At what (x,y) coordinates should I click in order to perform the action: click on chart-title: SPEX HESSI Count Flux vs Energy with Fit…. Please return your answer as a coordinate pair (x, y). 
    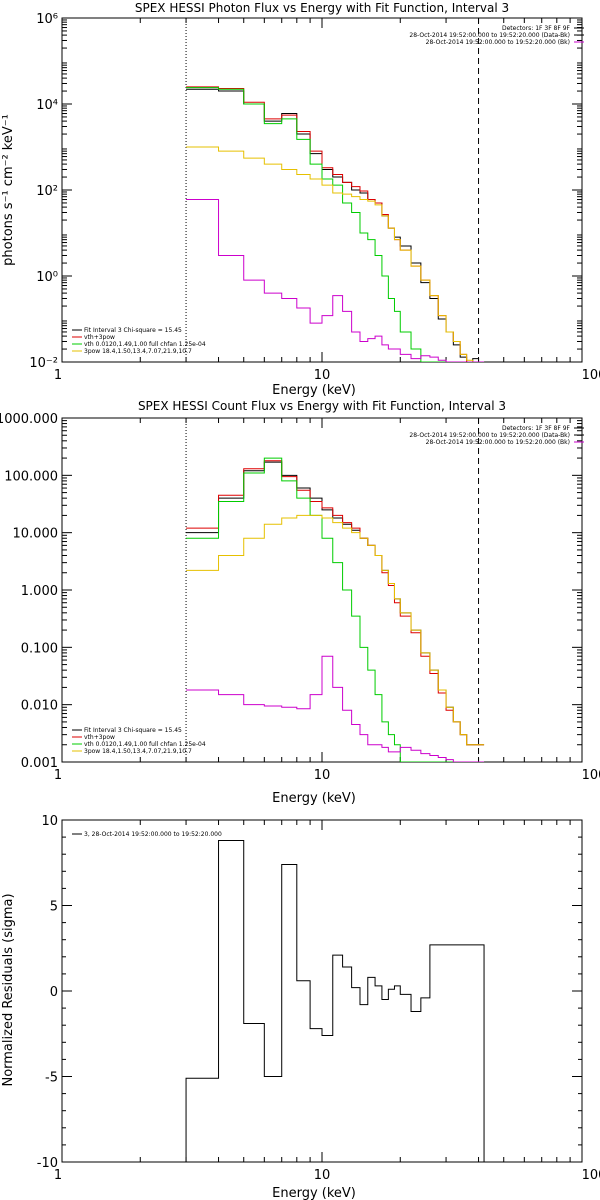
    Looking at the image, I should click on (322, 406).